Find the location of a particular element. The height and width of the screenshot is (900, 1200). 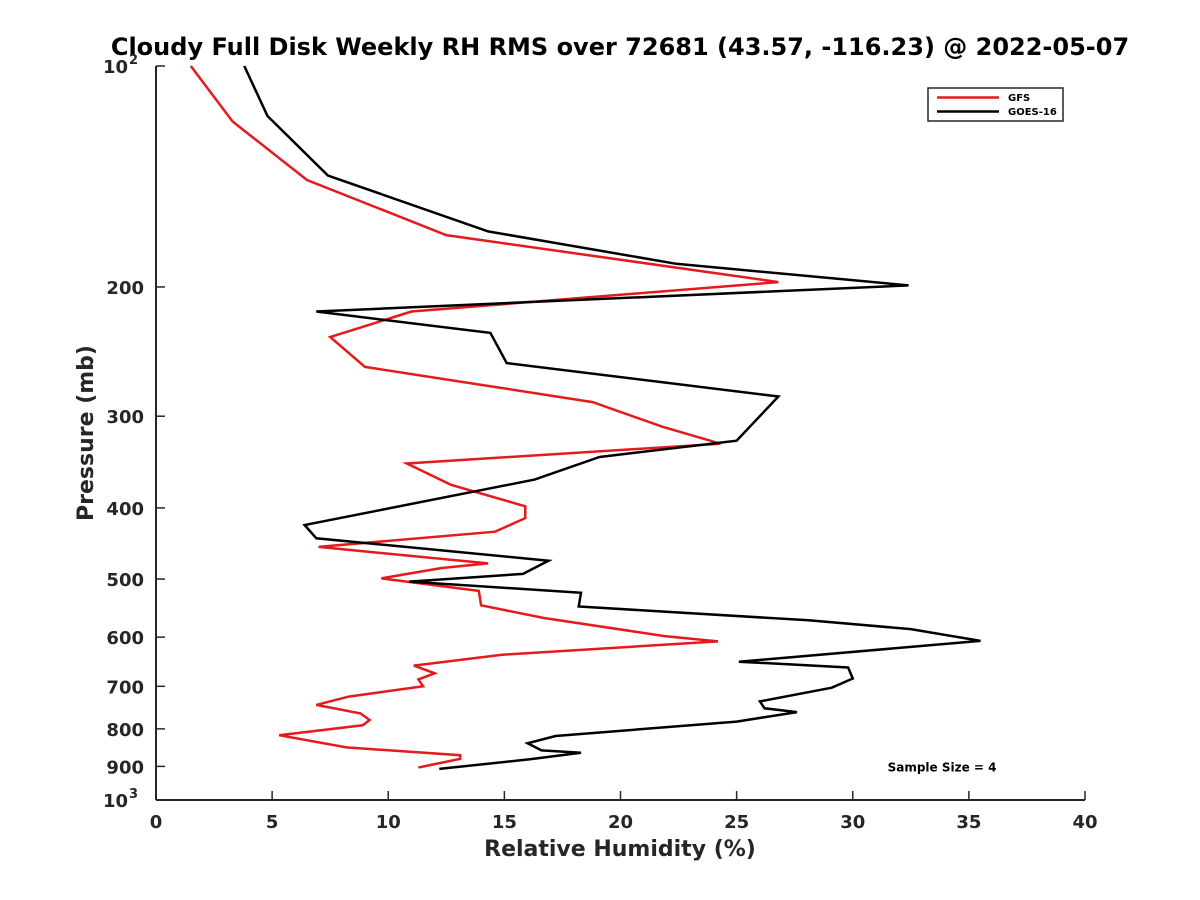

y-tick-label: 800 is located at coordinates (125, 730).